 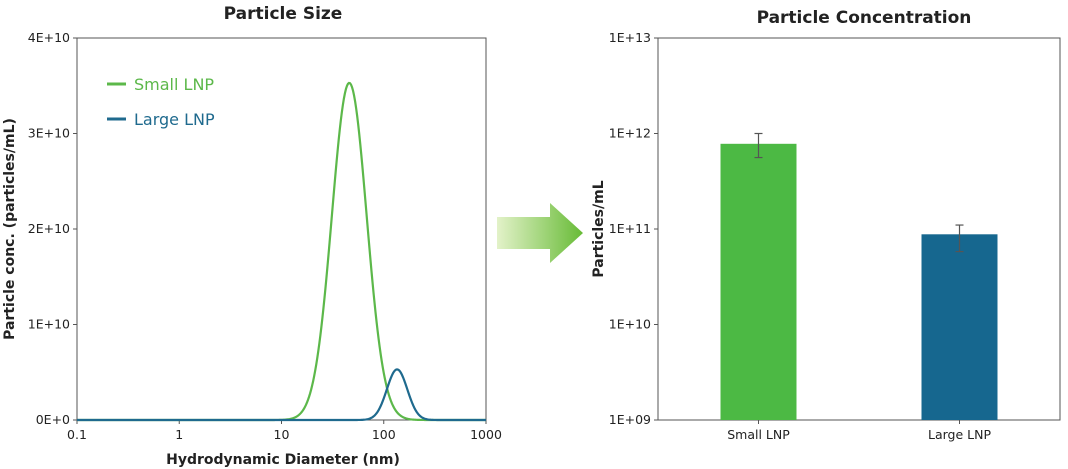 I want to click on particle-size-legend: Small LNP Large LNP, so click(x=161, y=102).